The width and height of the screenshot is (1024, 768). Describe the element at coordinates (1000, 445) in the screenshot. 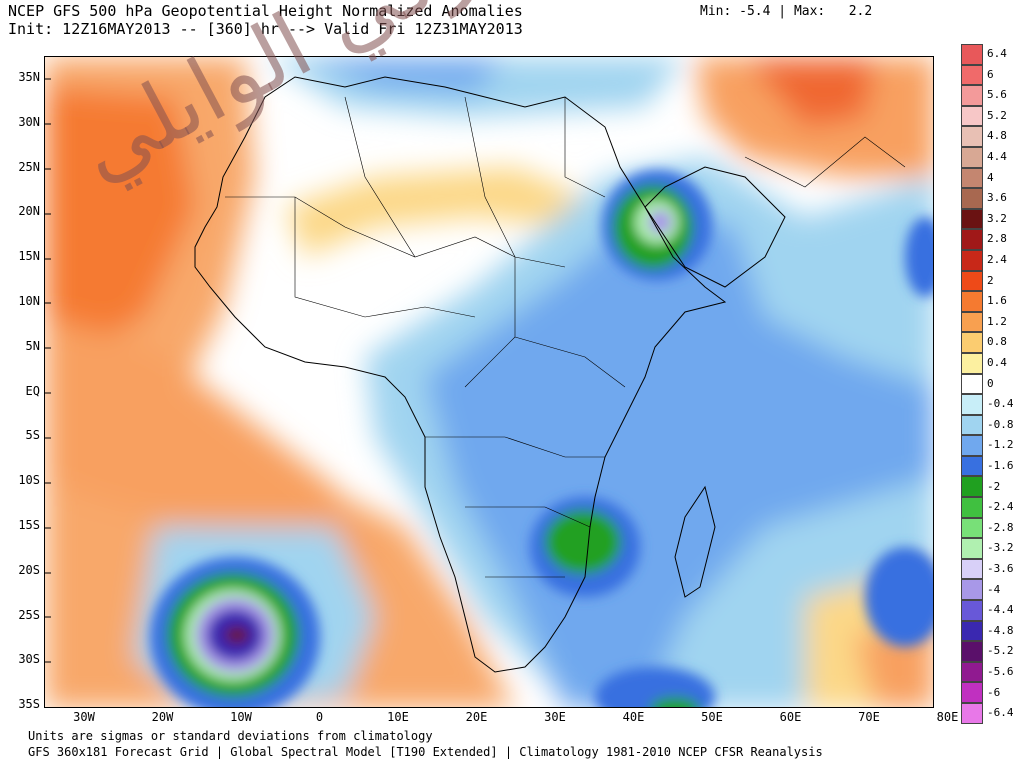

I see `colorbar-label: -1.2` at that location.